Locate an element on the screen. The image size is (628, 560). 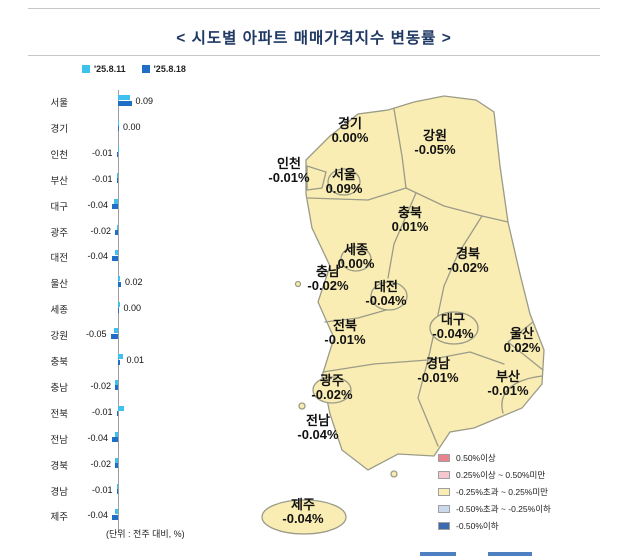
border-chungnam-chungbuk is located at coordinates (402, 235).